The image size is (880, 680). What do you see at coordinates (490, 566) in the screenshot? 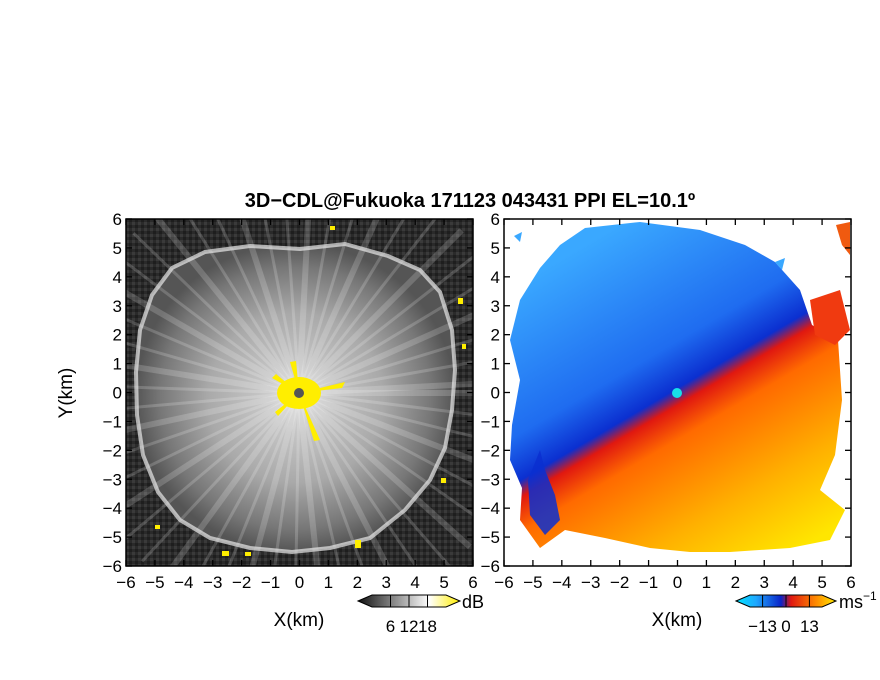
I see `velocity-ytick-label: −6` at bounding box center [490, 566].